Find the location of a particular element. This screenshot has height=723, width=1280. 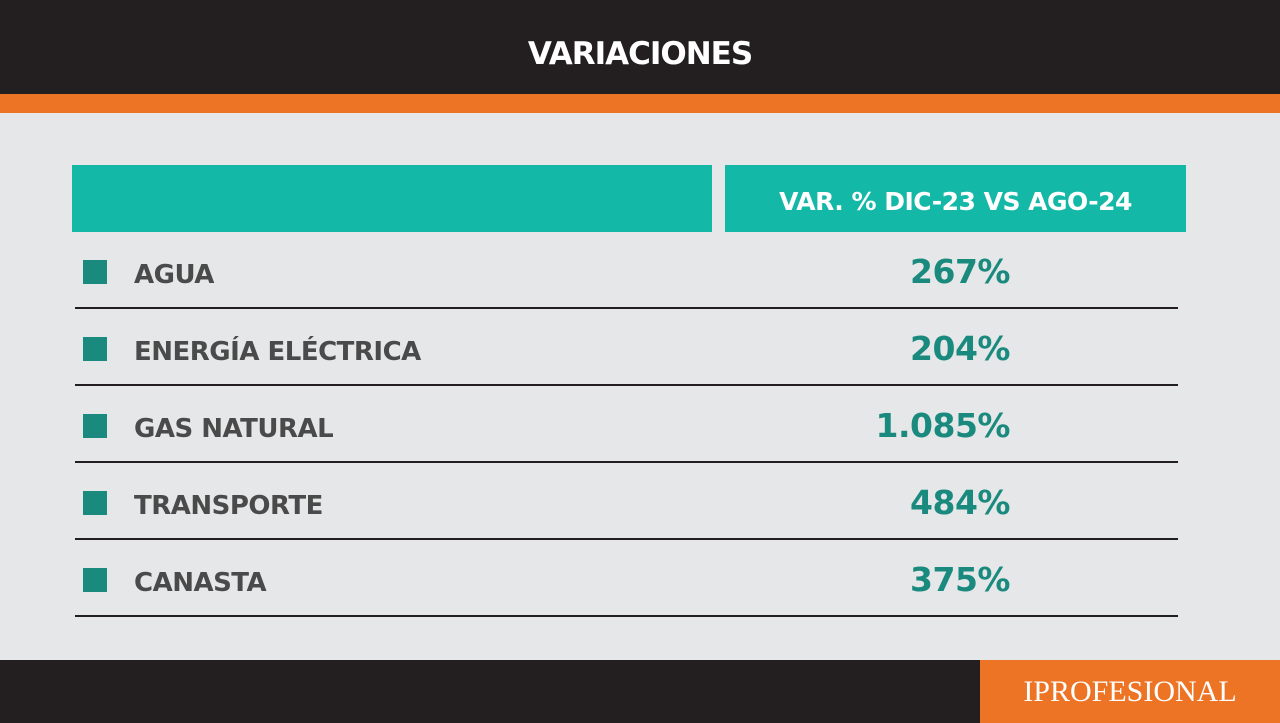

table-row: ENERGÍA ELÉCTRICA 204% is located at coordinates (626, 347).